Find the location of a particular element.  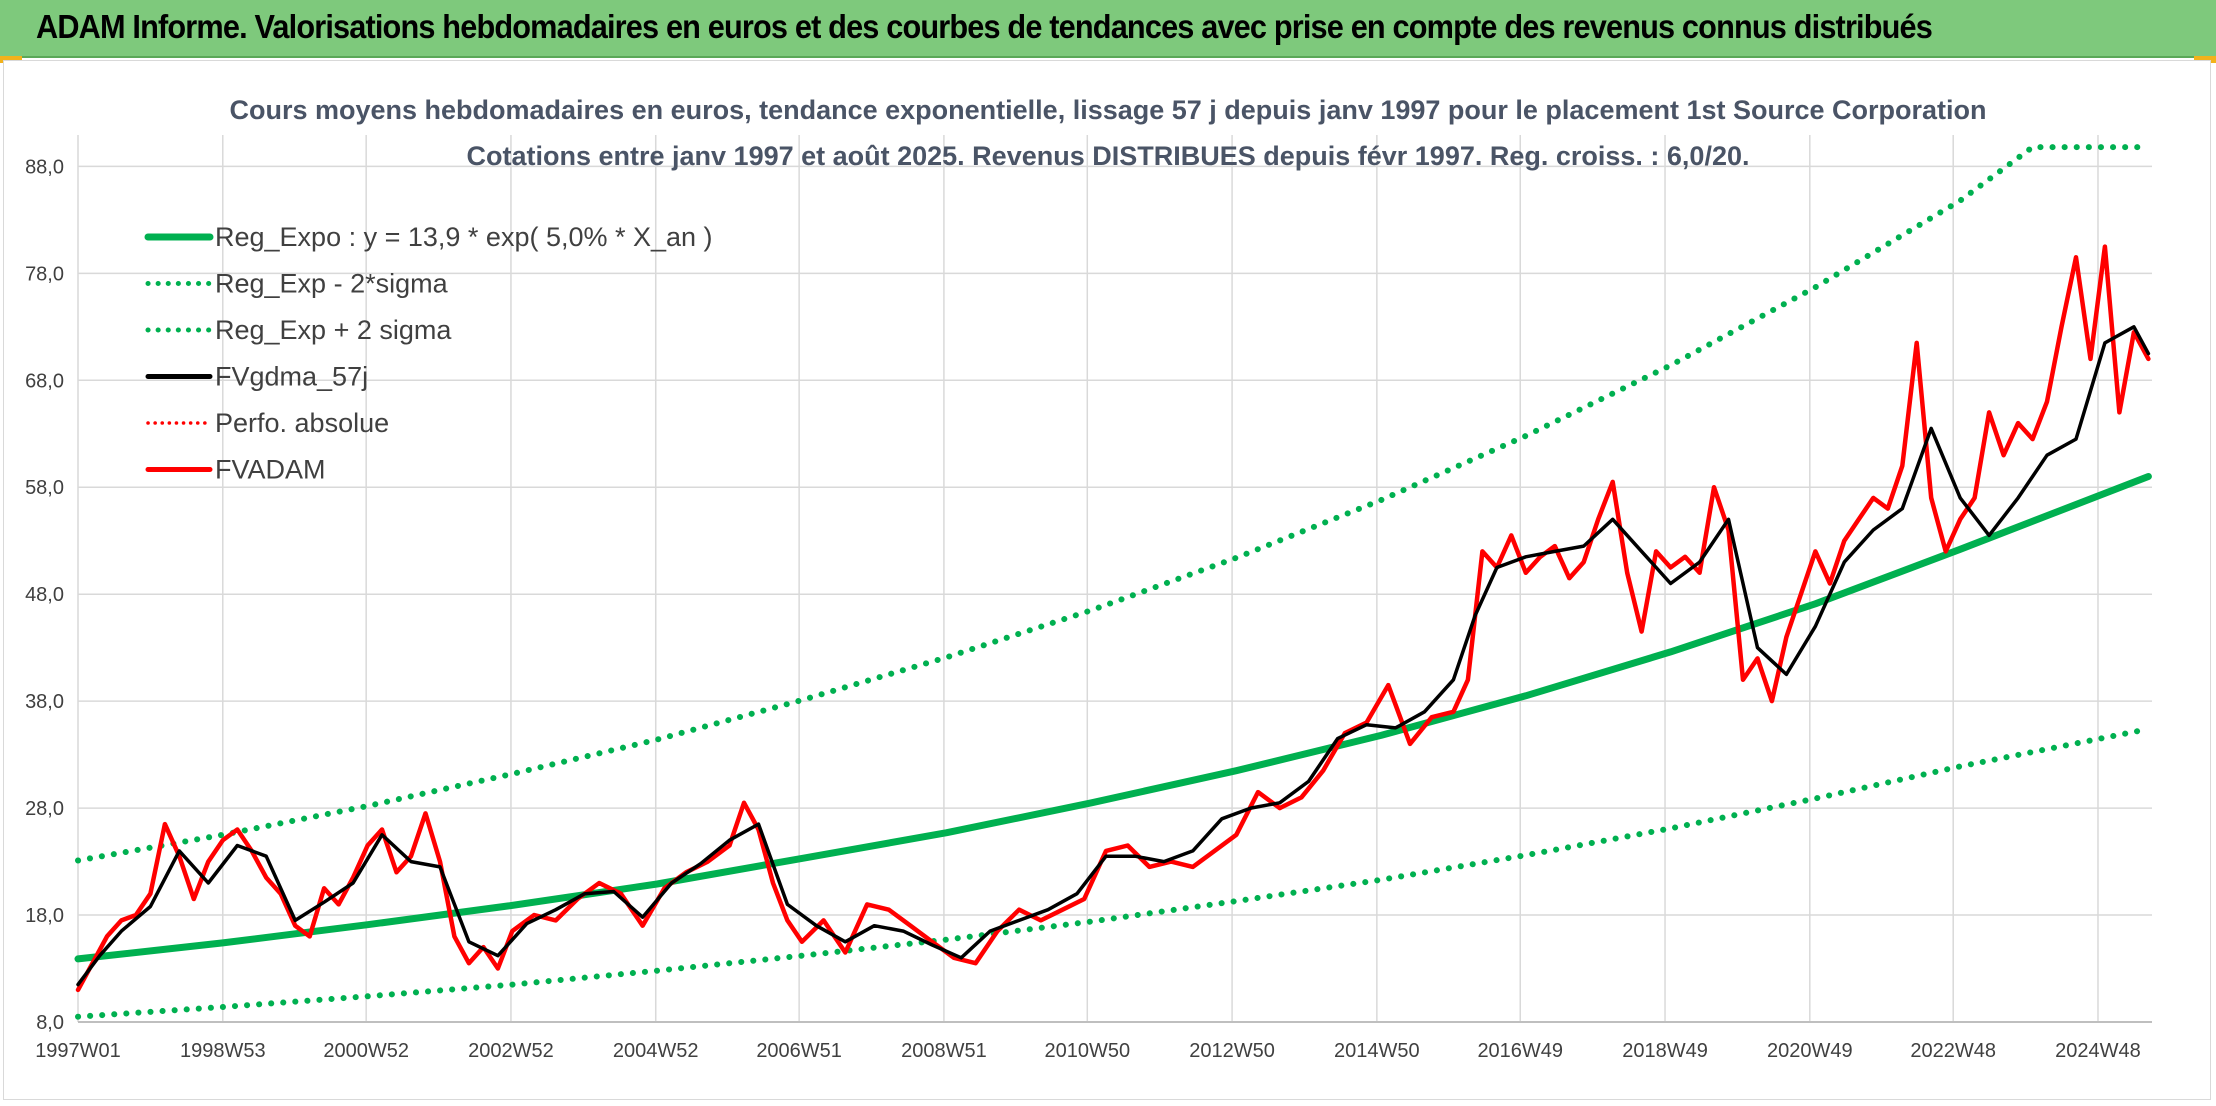

legend-label: Reg_Exp - 2*sigma is located at coordinates (332, 284).